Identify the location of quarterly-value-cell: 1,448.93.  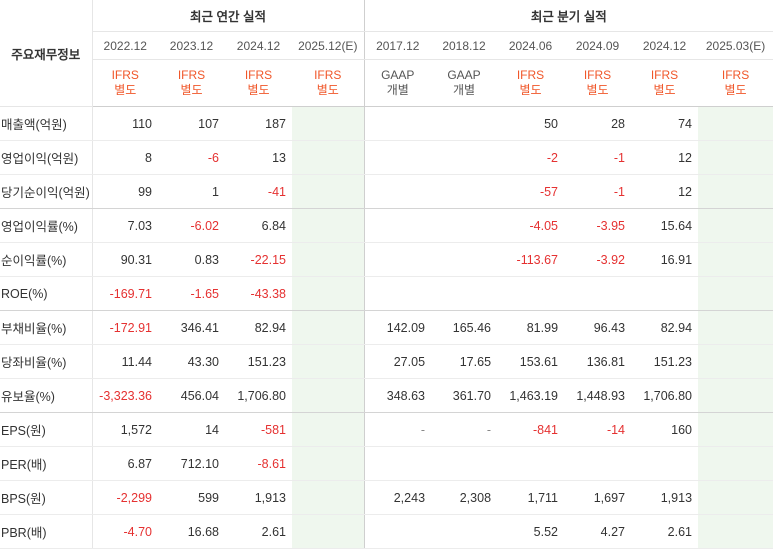
(598, 395).